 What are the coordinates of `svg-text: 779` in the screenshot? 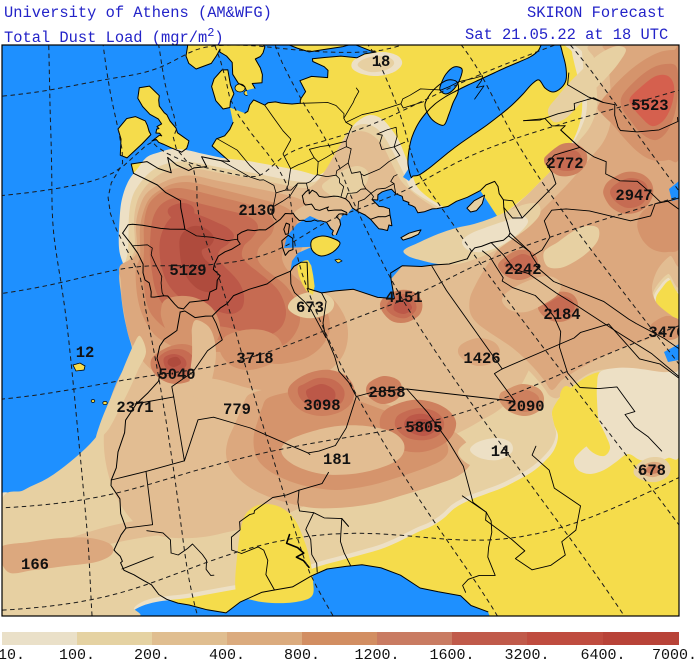 It's located at (237, 410).